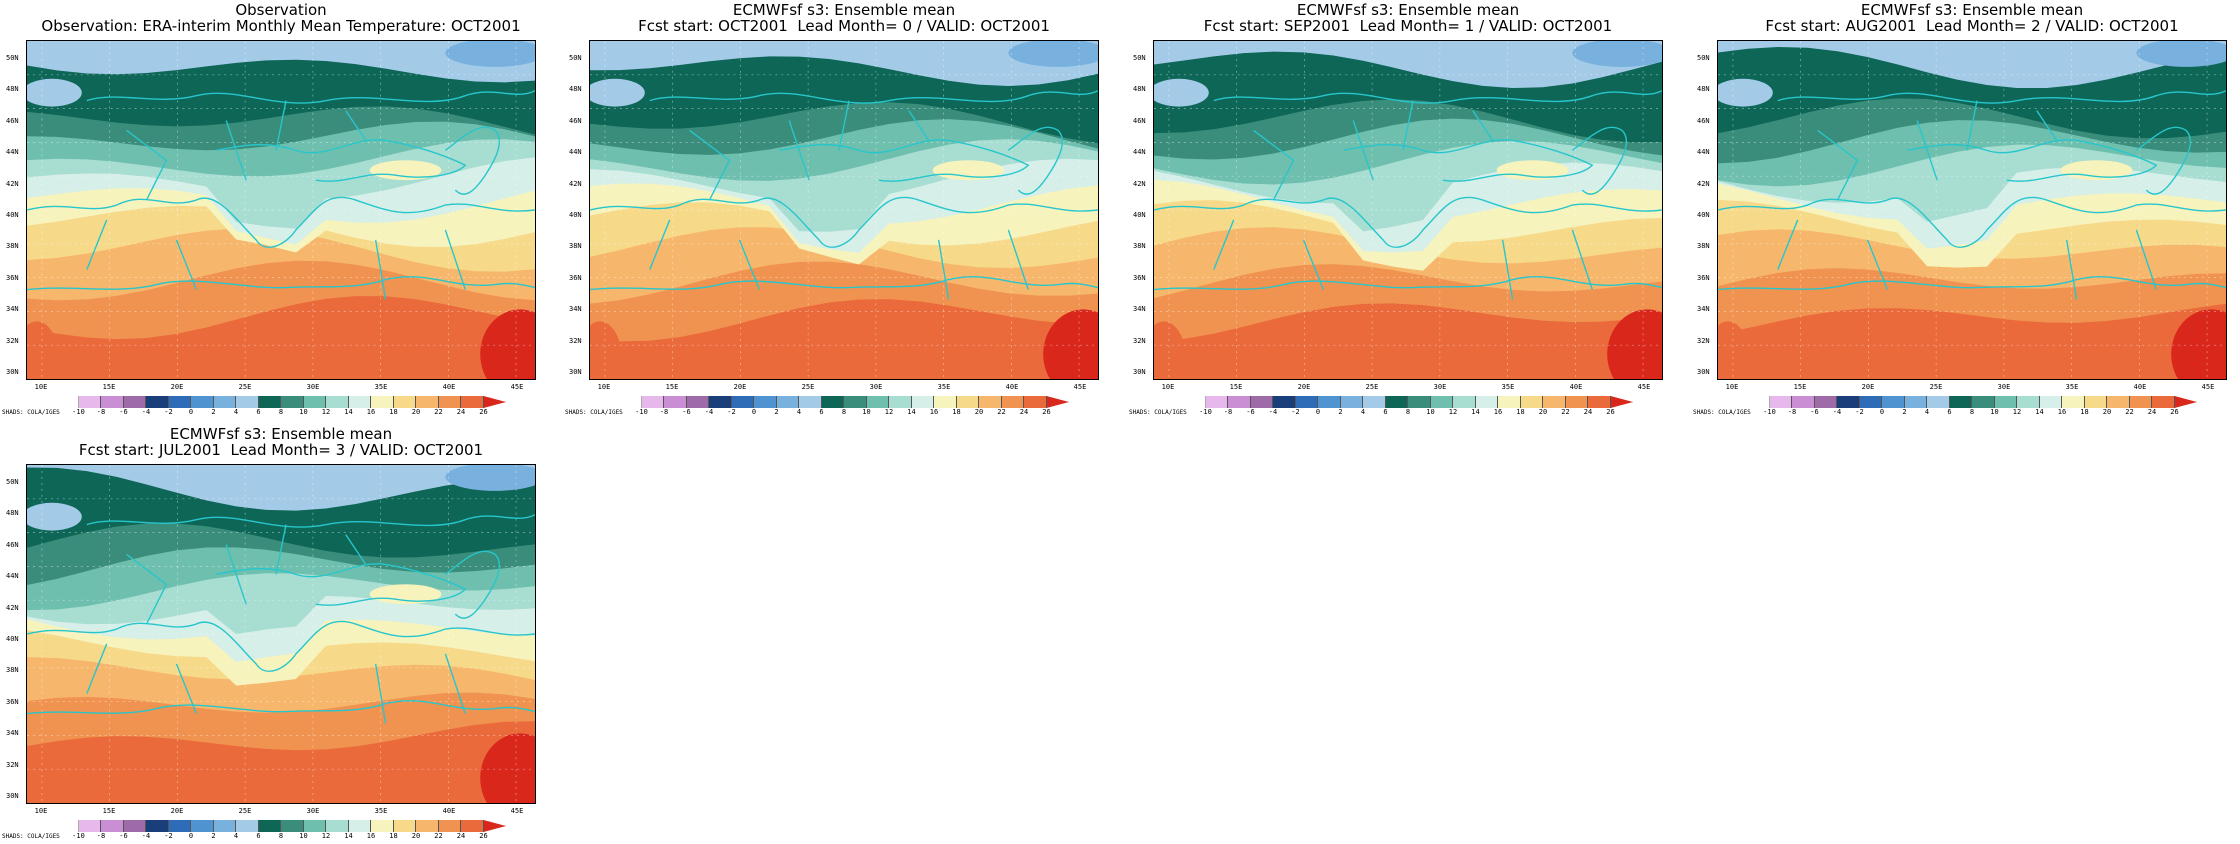  I want to click on y-tick-label: 36N, so click(12, 701).